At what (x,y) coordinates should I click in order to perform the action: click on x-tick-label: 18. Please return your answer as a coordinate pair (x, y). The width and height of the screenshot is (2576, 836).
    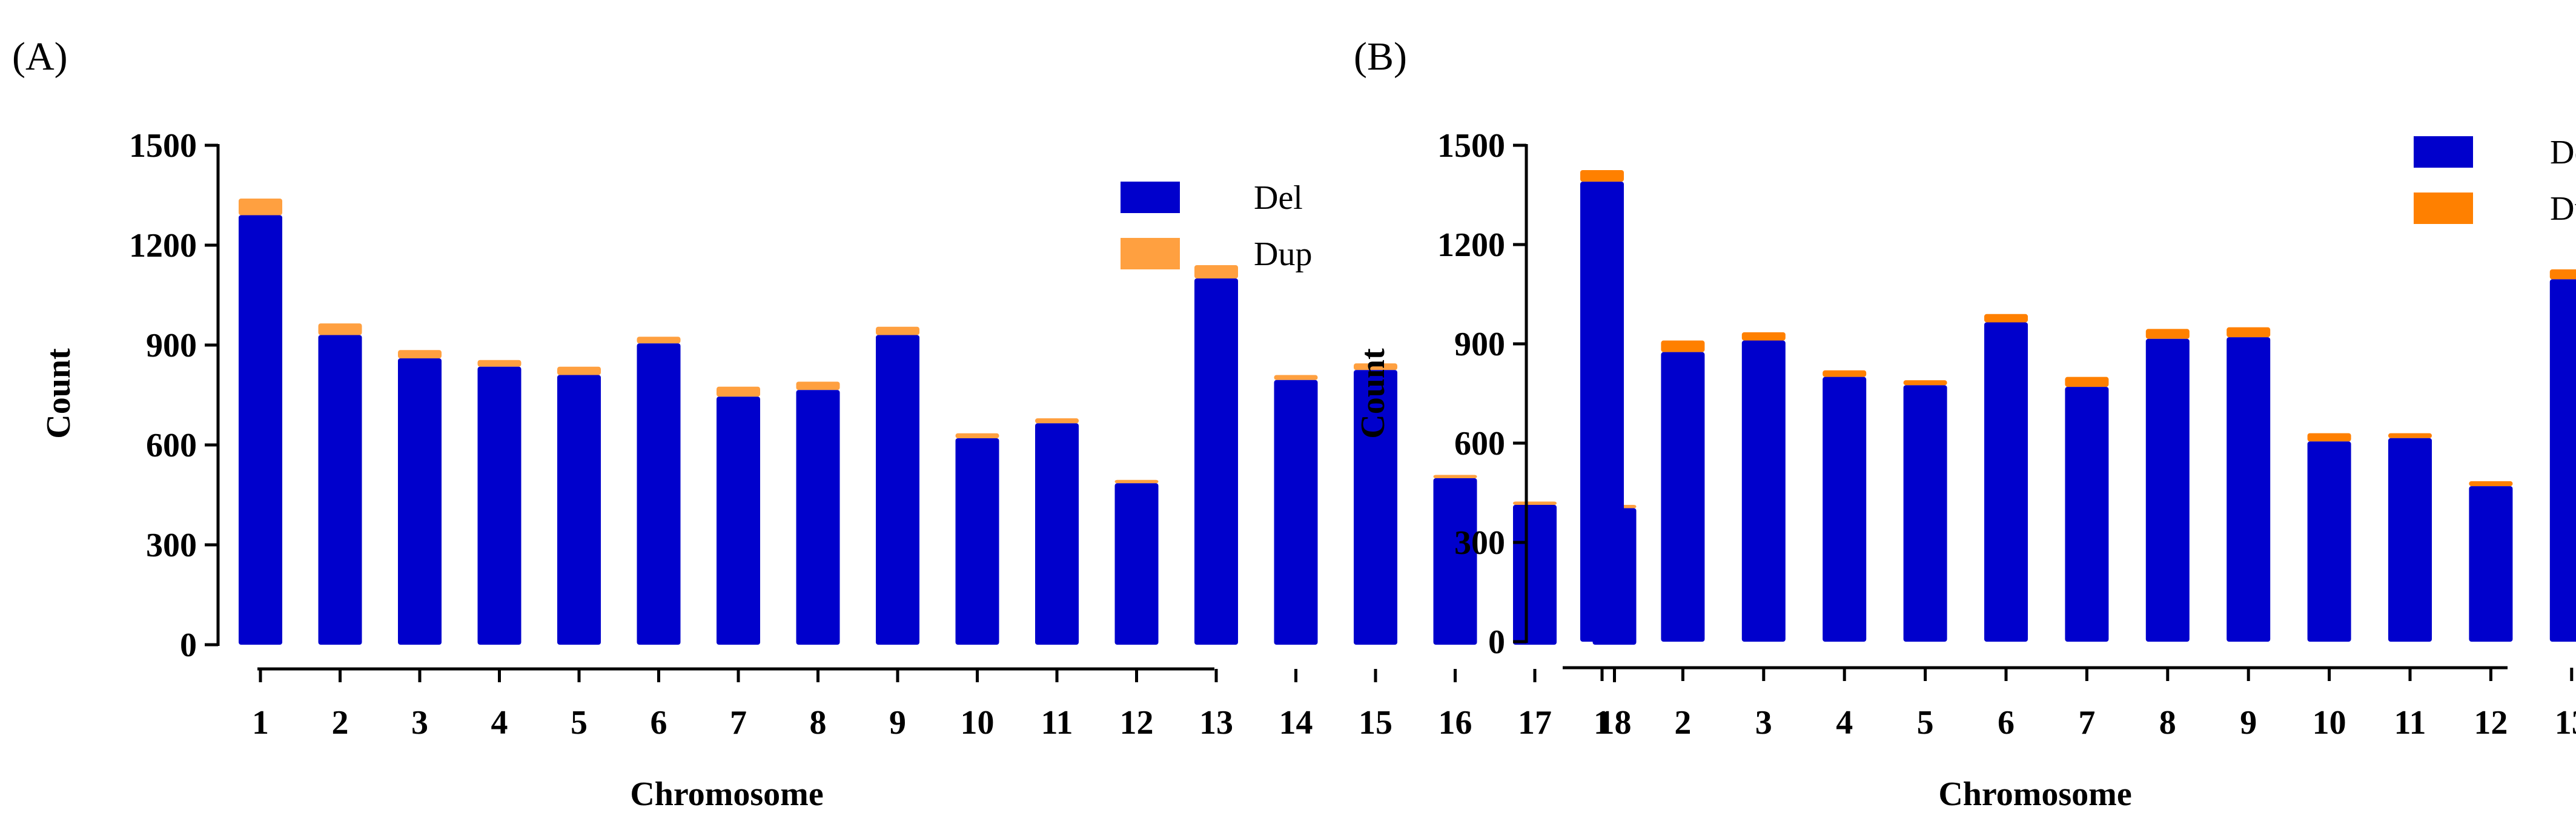
    Looking at the image, I should click on (1615, 723).